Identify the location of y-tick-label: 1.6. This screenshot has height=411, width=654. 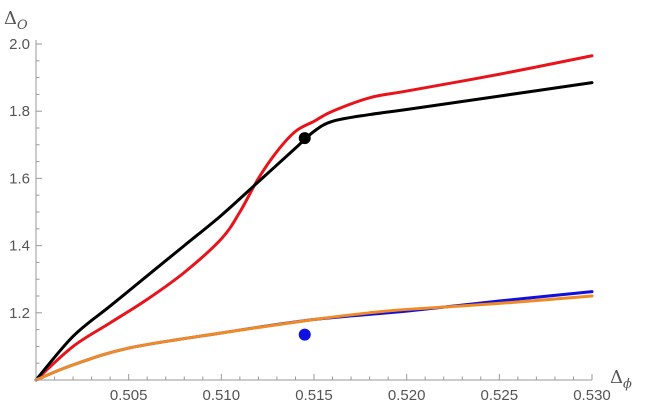
(19, 178).